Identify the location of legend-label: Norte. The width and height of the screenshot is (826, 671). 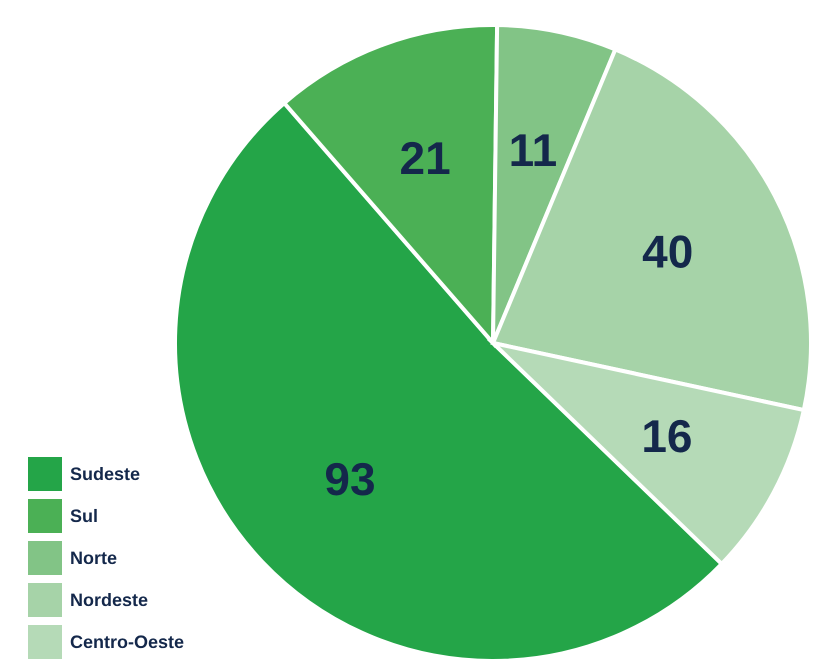
(94, 558).